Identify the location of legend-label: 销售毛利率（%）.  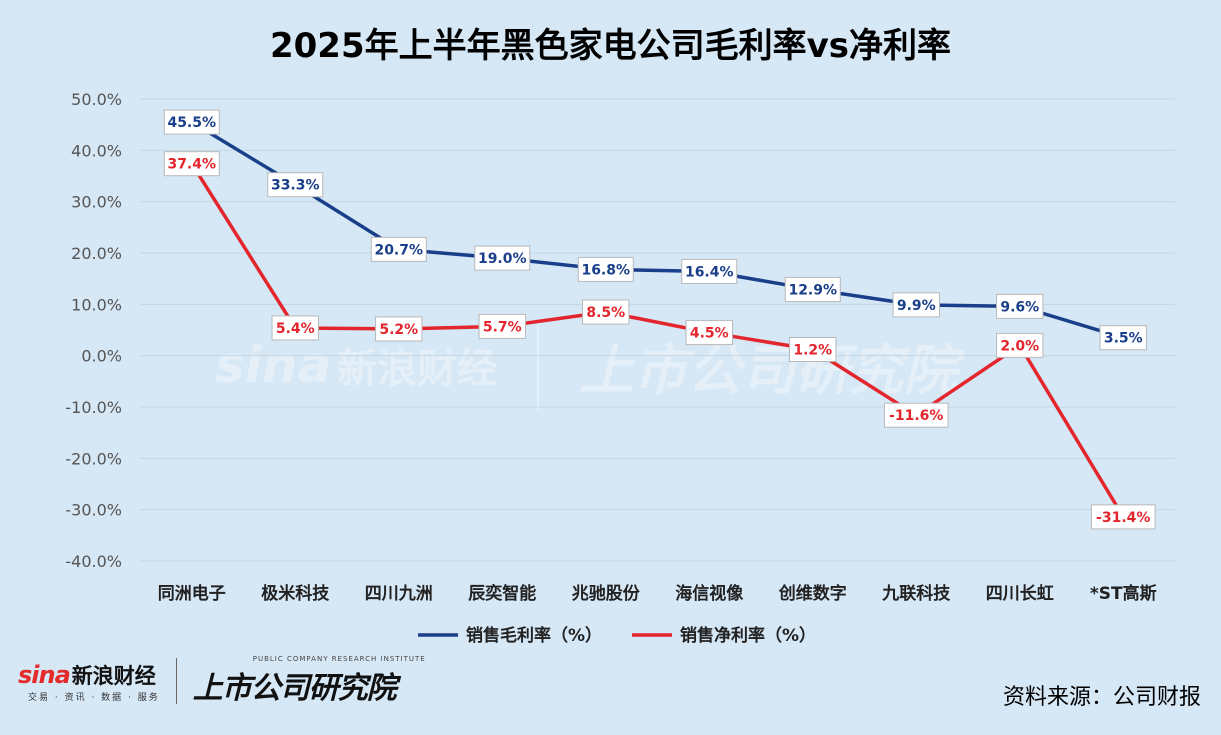
(534, 635).